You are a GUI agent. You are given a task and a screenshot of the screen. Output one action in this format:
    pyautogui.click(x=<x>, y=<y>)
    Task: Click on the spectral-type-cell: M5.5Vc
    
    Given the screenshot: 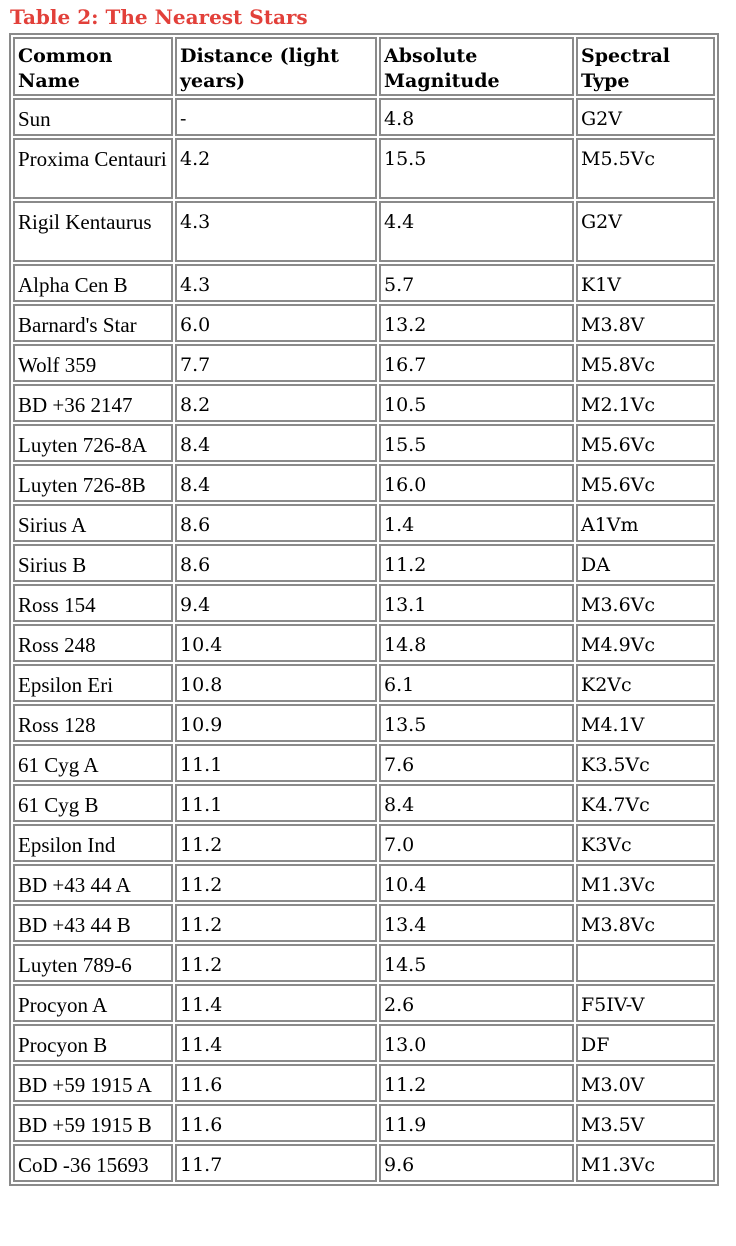 What is the action you would take?
    pyautogui.click(x=645, y=168)
    